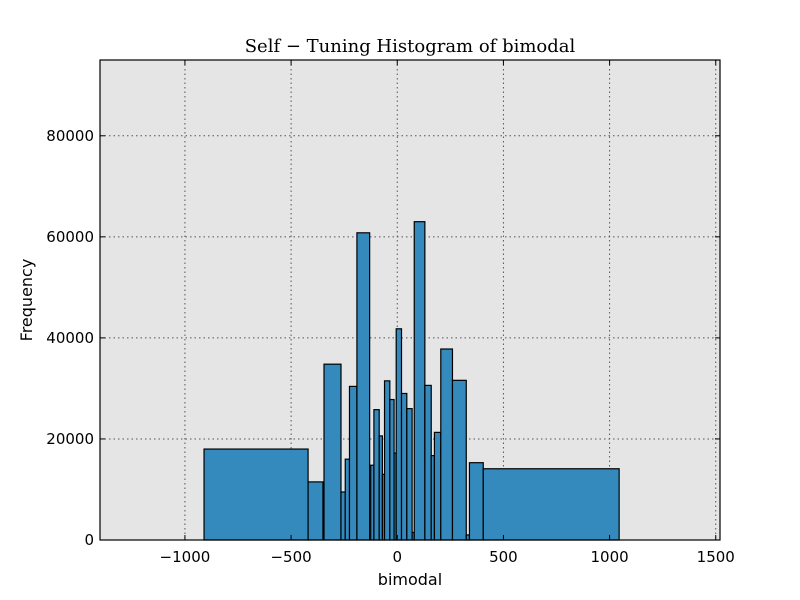  I want to click on x-tick-label: −1000, so click(185, 557).